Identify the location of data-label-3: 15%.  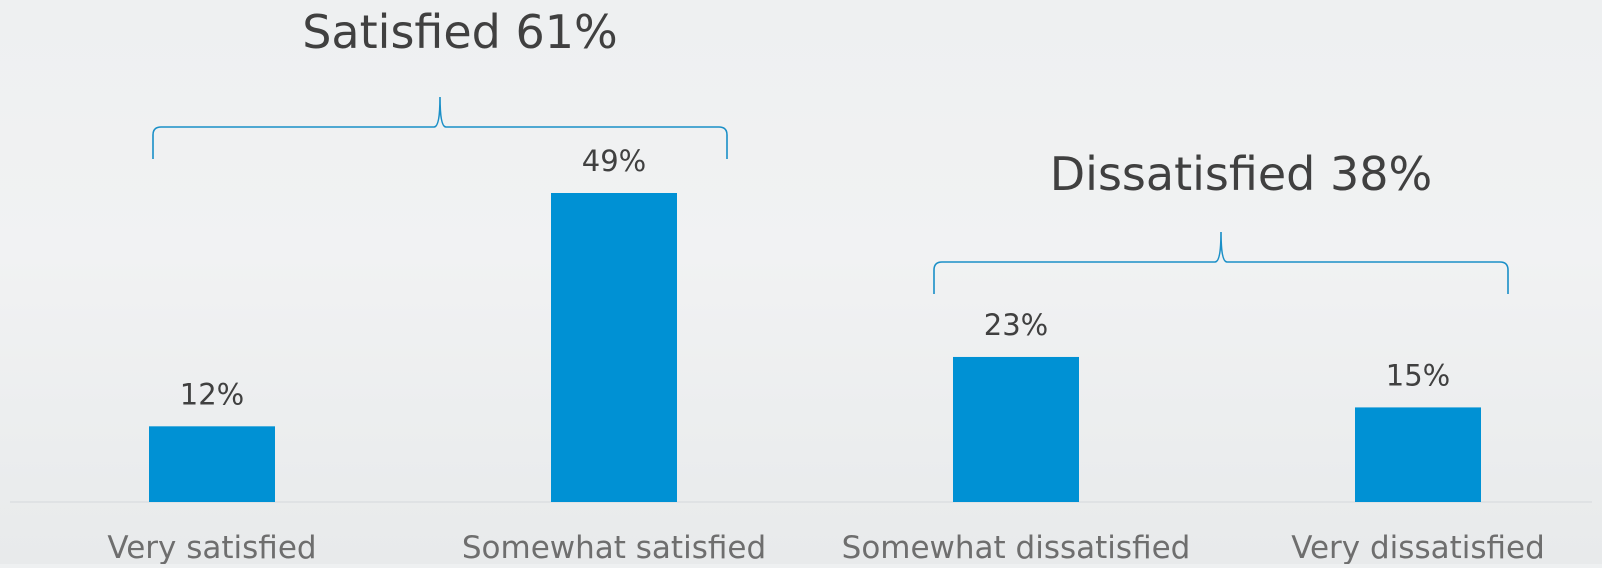
(1418, 375).